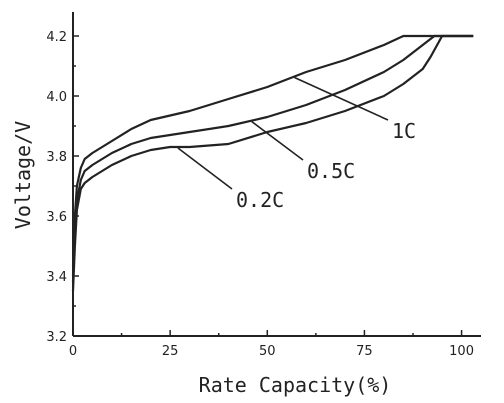 This screenshot has width=504, height=403. What do you see at coordinates (260, 200) in the screenshot?
I see `annotation-label-0-2C: 0.2C` at bounding box center [260, 200].